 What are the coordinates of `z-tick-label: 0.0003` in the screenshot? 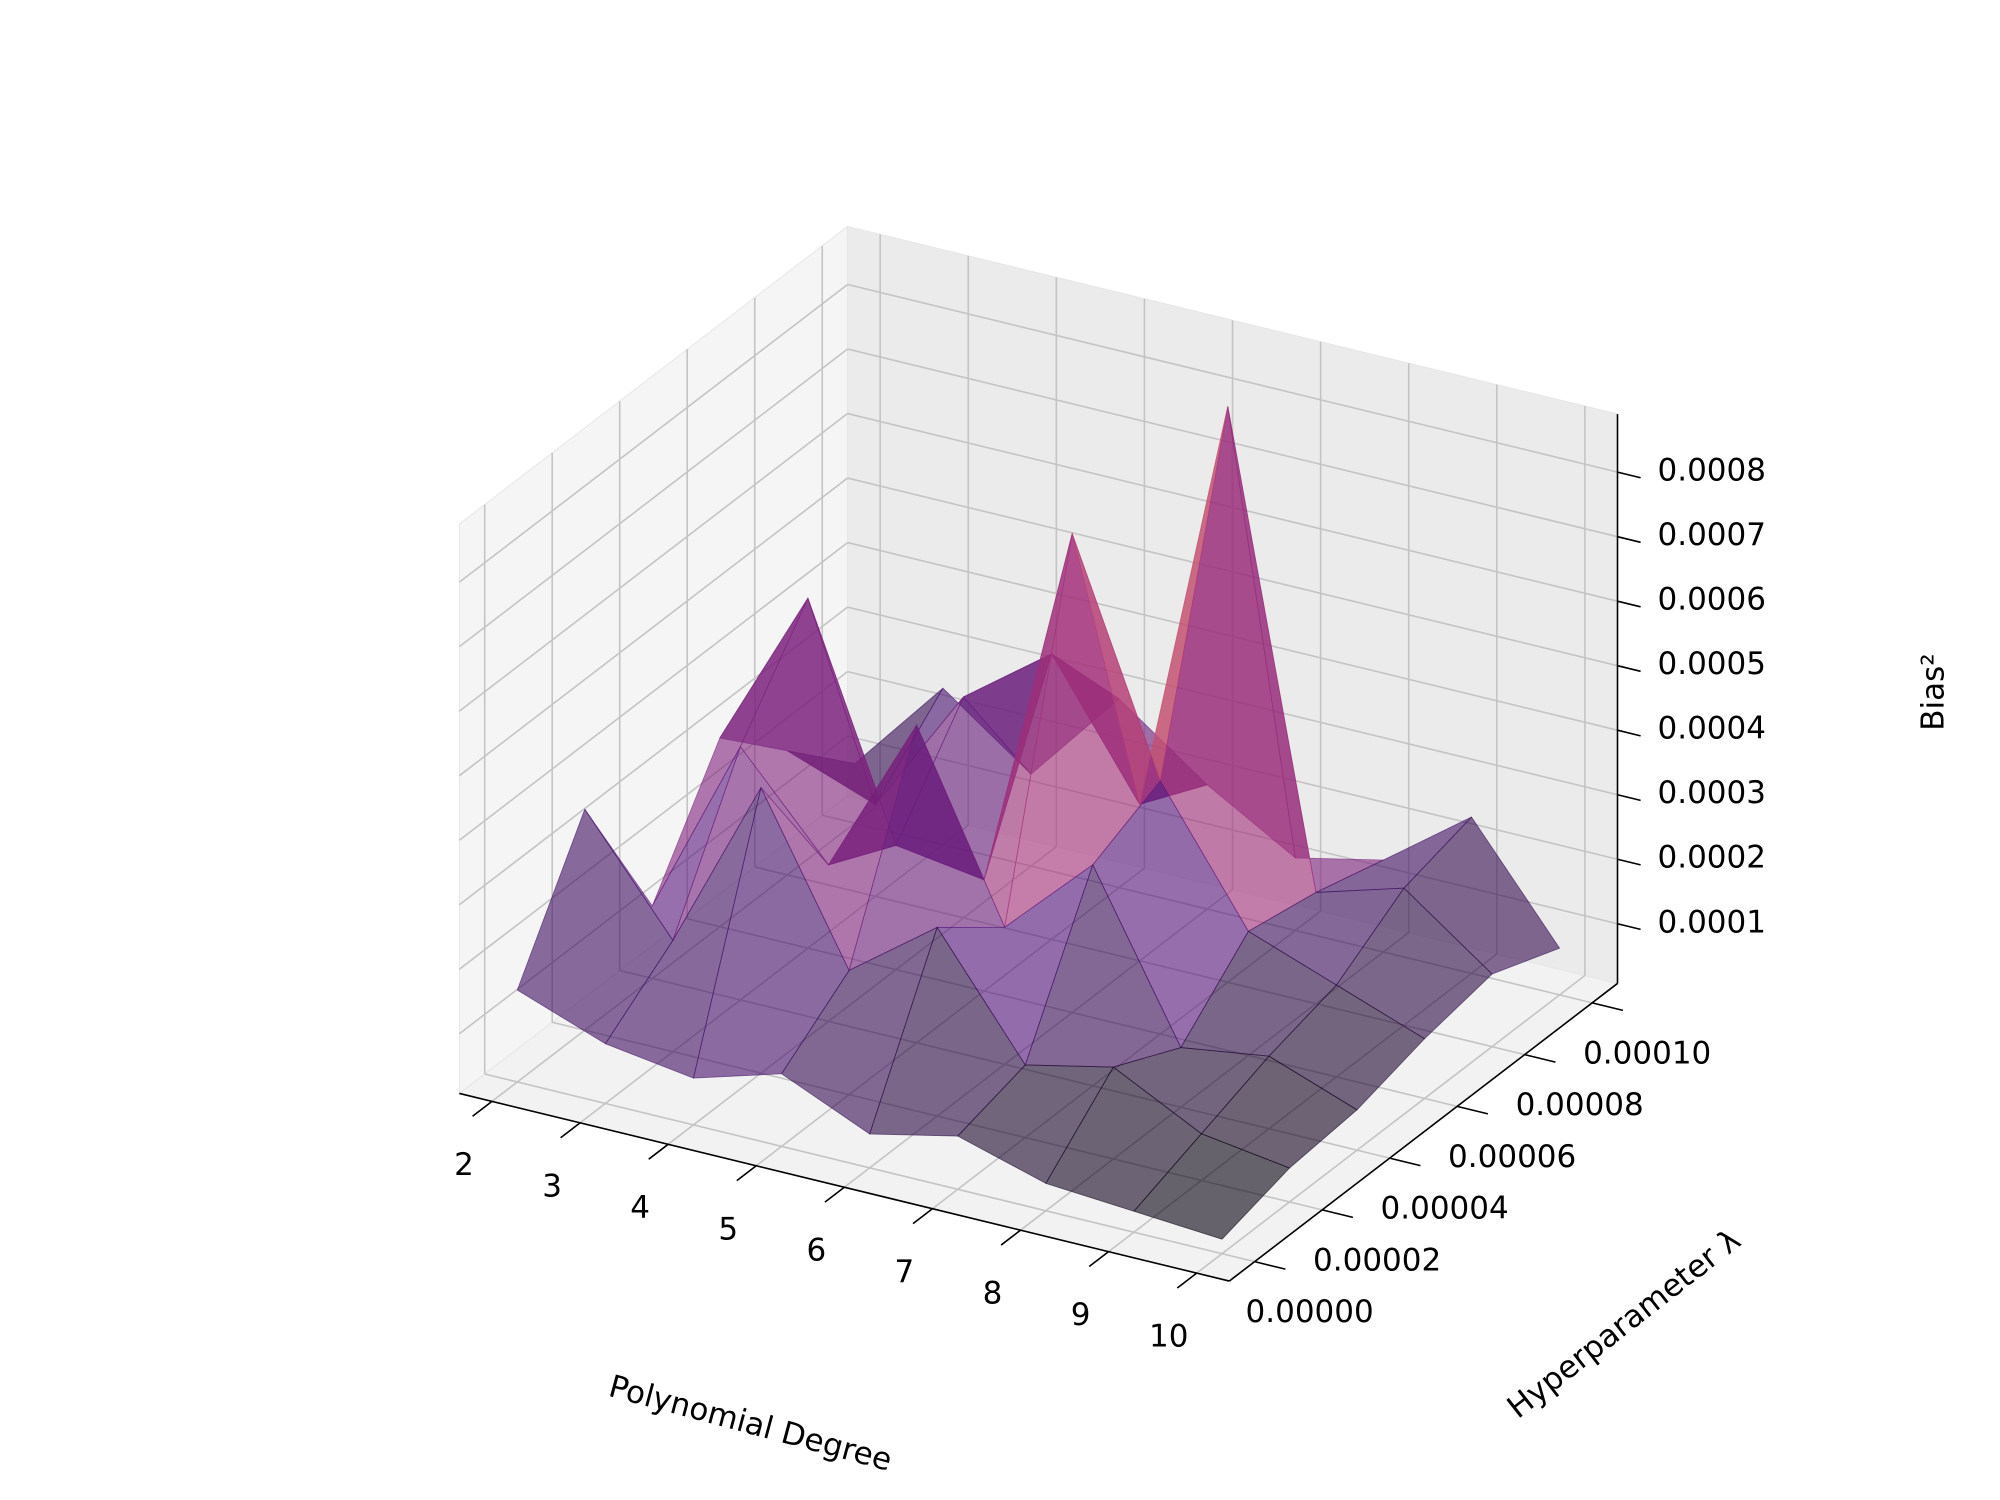 It's located at (1712, 793).